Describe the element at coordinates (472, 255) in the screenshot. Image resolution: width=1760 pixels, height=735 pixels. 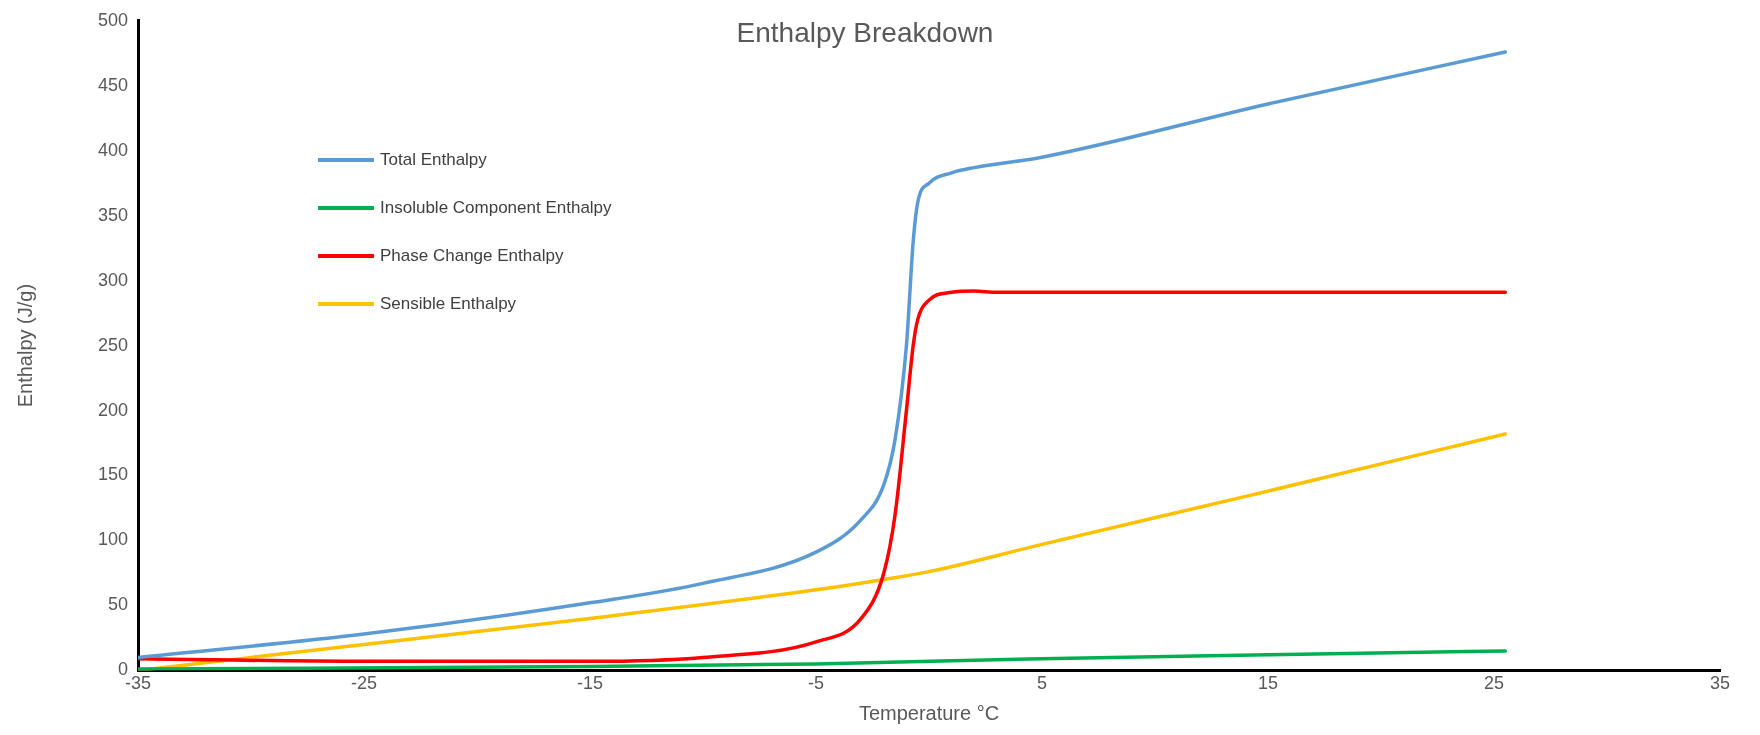
I see `legend-label: Phase Change Enthalpy` at that location.